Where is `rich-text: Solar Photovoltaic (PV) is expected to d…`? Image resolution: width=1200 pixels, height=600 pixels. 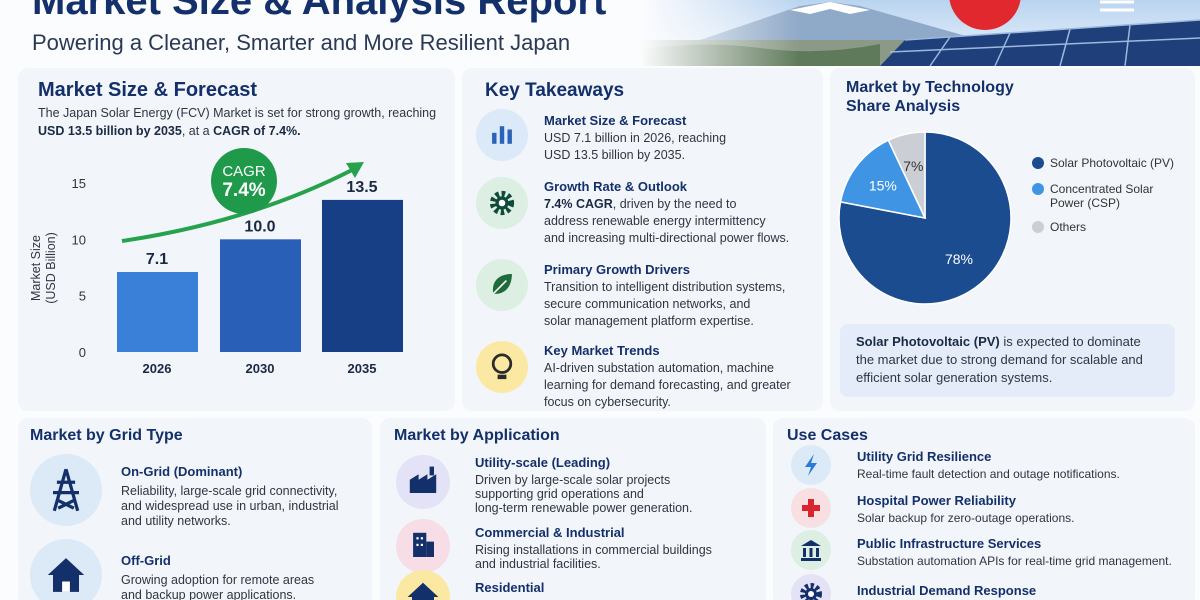
rich-text: Solar Photovoltaic (PV) is expected to d… is located at coordinates (998, 341).